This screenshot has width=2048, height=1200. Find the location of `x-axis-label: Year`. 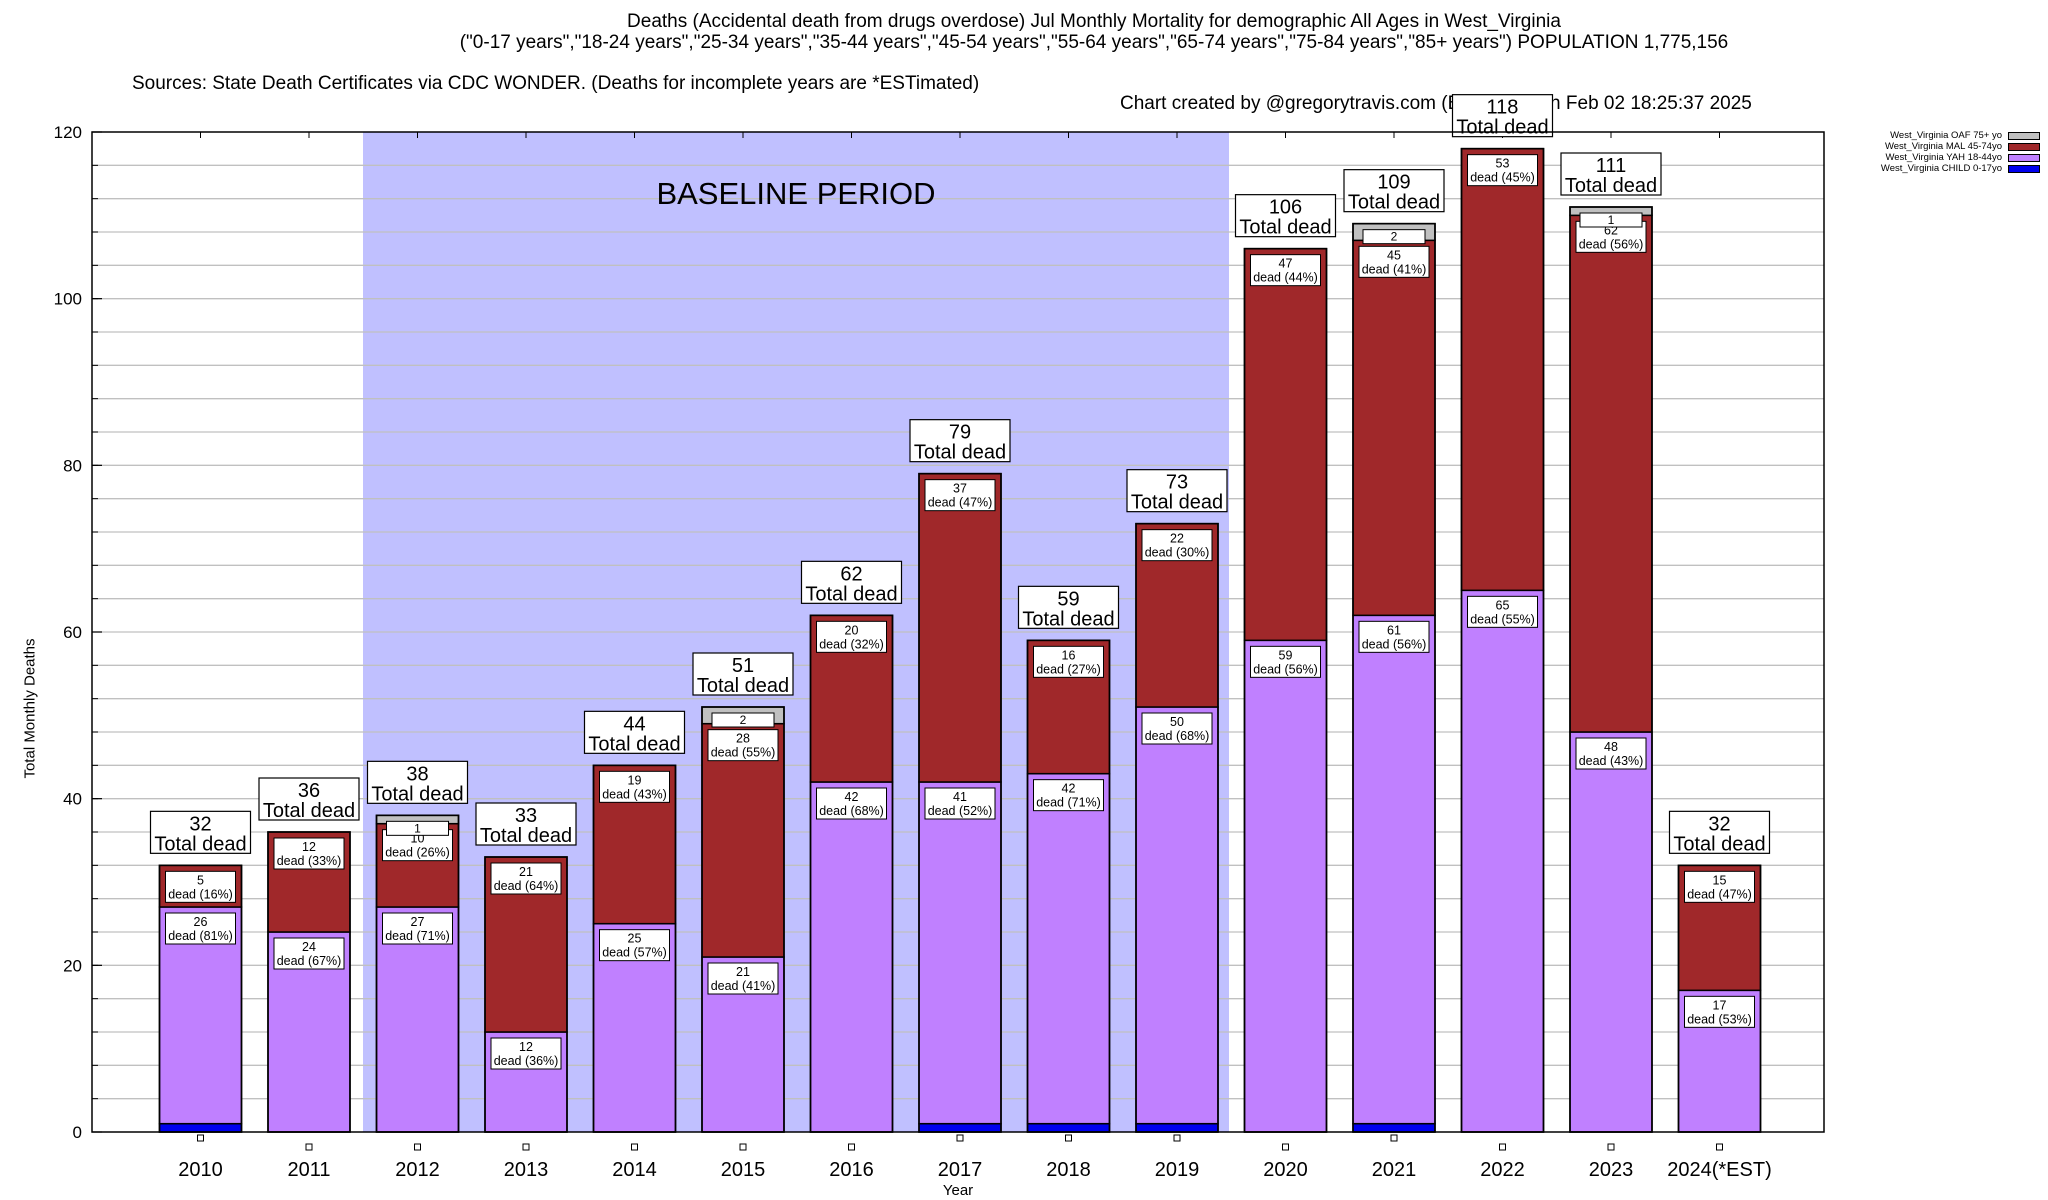

x-axis-label: Year is located at coordinates (958, 1190).